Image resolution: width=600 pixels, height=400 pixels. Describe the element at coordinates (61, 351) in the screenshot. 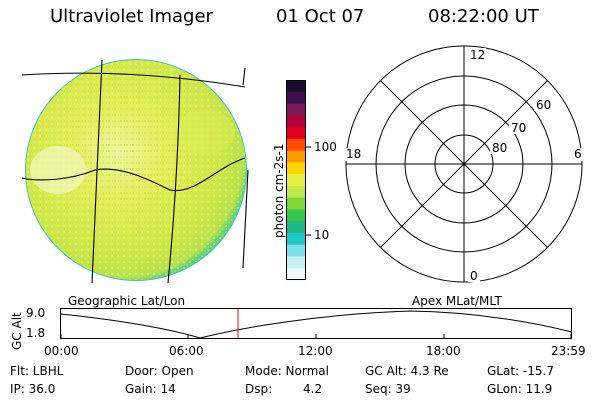

I see `altitude-xtick-0000: 00:00` at that location.